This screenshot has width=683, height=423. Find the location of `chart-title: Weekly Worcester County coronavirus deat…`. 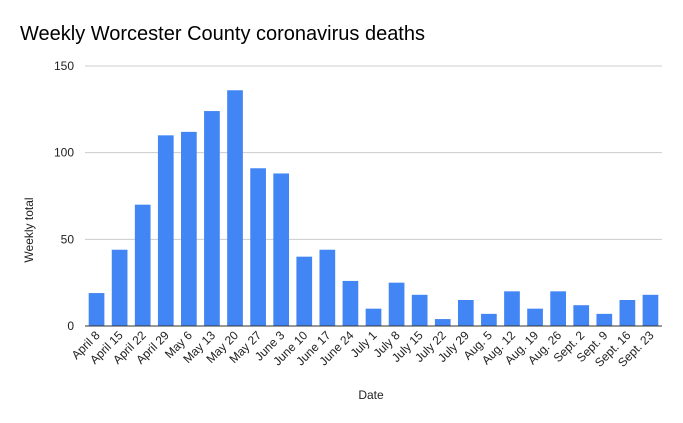

chart-title: Weekly Worcester County coronavirus deat… is located at coordinates (222, 34).